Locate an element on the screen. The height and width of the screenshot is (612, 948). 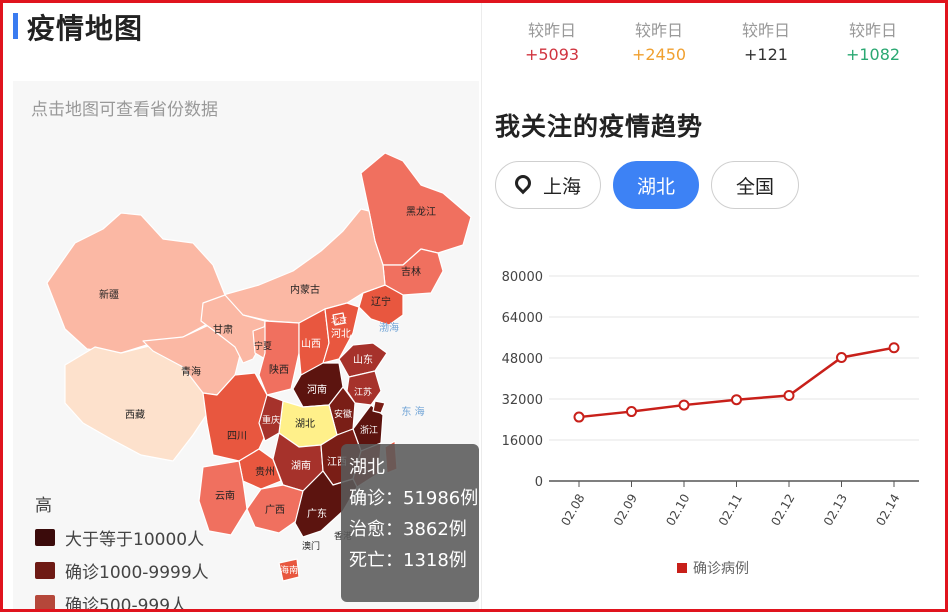
legend-label-1: 大于等于10000人 is located at coordinates (135, 540).